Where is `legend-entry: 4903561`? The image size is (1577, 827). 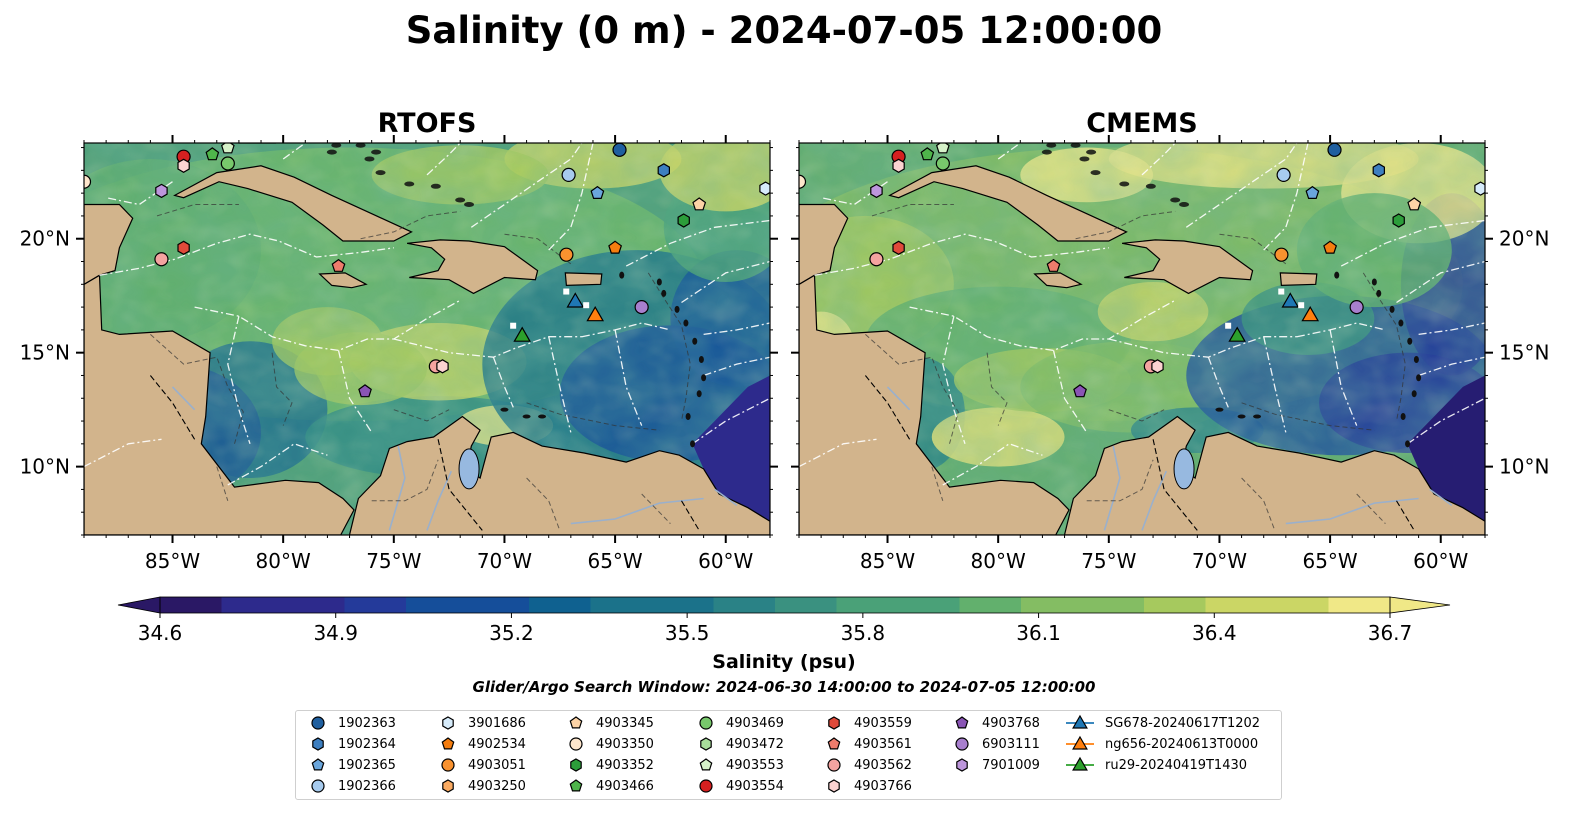 legend-entry: 4903561 is located at coordinates (868, 744).